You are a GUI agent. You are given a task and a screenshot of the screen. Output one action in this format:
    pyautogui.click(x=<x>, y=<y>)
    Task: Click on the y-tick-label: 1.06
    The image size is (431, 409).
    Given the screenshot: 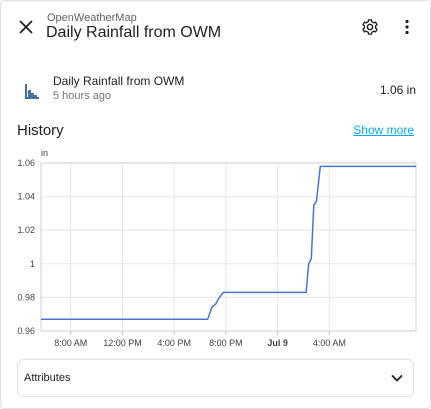 What is the action you would take?
    pyautogui.click(x=26, y=163)
    